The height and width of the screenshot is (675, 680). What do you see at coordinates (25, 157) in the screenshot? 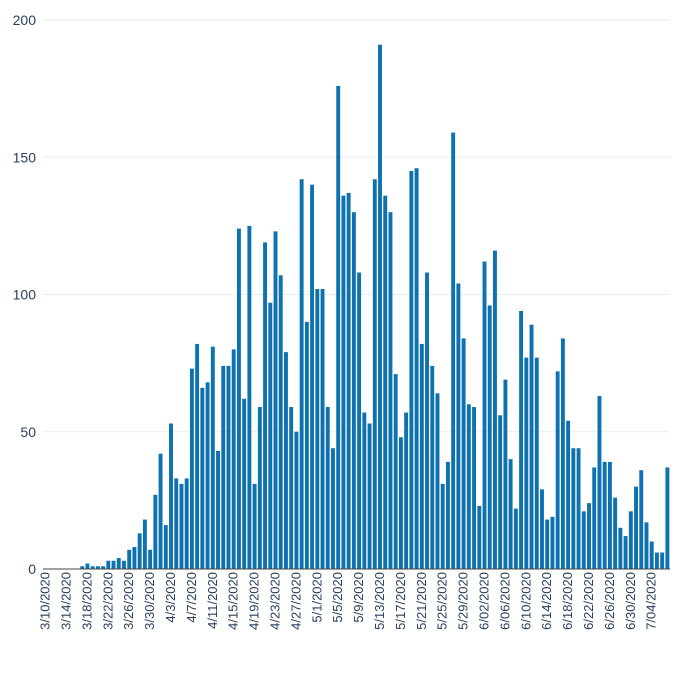
I see `y-tick-label: 150` at bounding box center [25, 157].